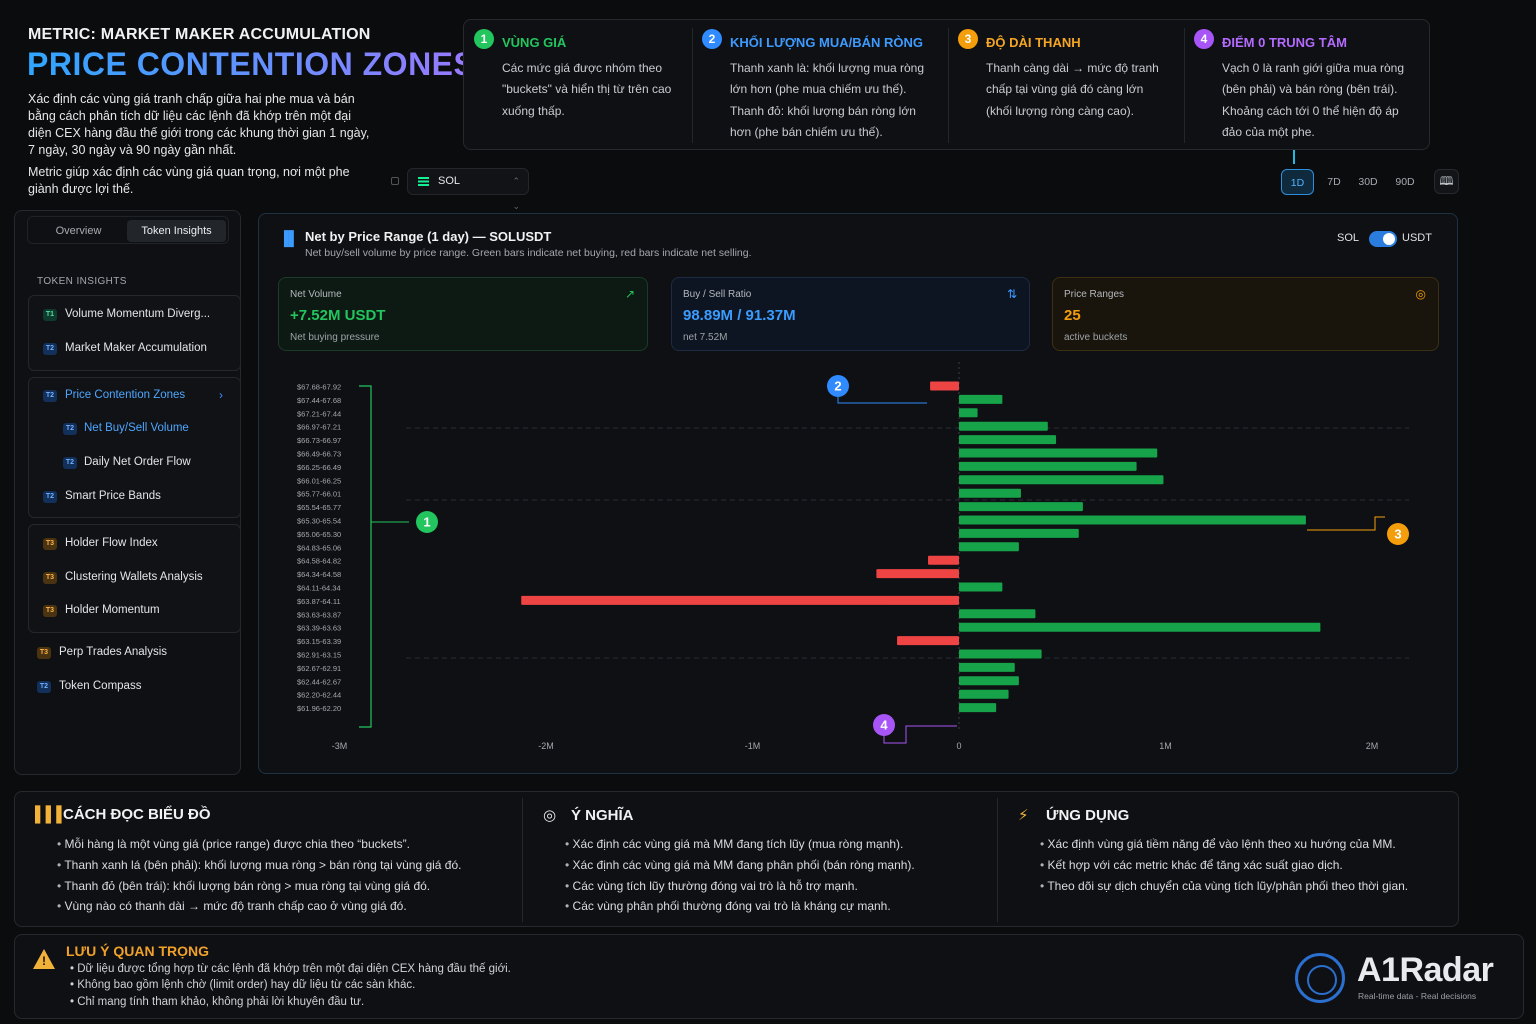 The width and height of the screenshot is (1536, 1024). Describe the element at coordinates (1088, 815) in the screenshot. I see `info-title: ỨNG DỤNG` at that location.